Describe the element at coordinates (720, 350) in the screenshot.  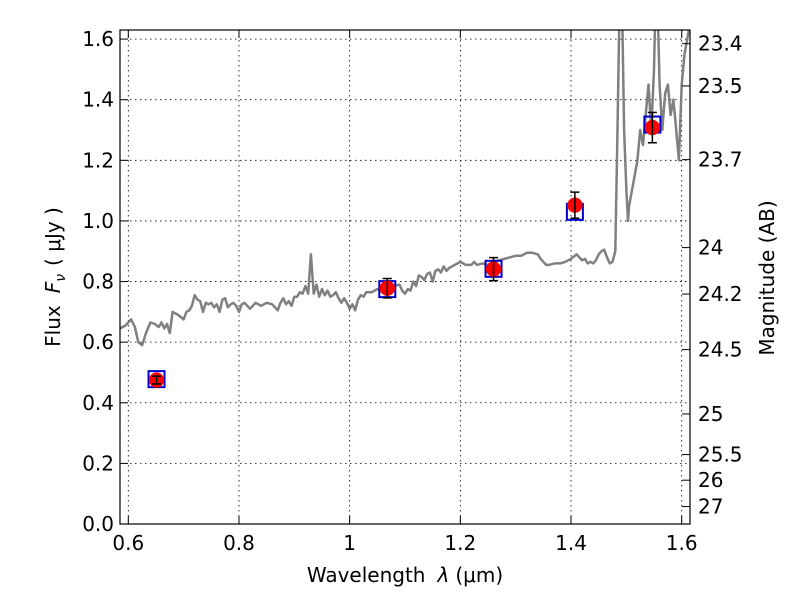
I see `y2-tick-label: 24.5` at that location.